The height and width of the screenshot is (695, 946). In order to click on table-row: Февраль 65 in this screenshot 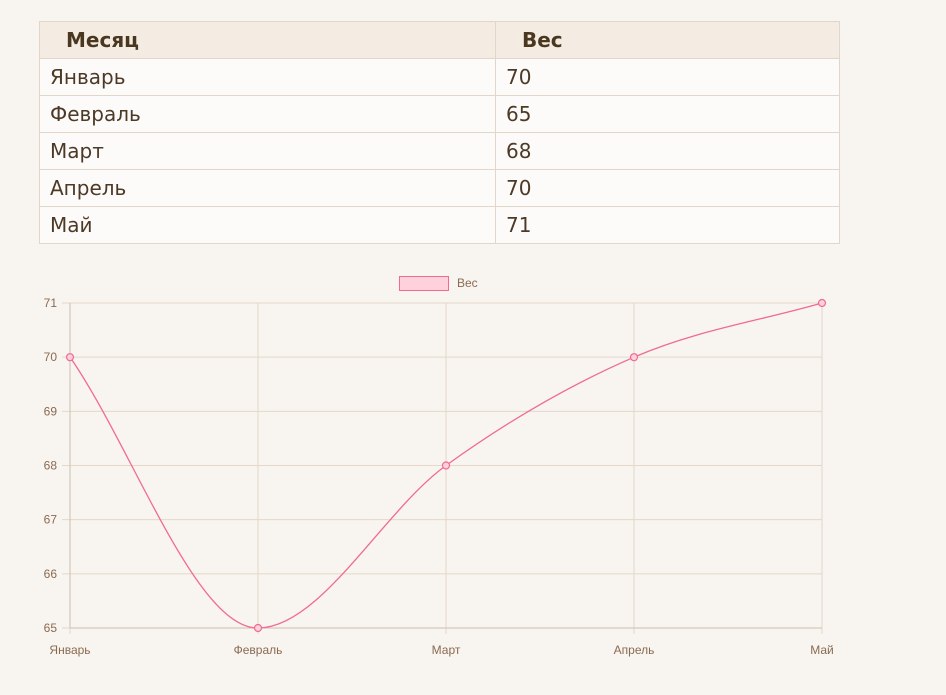, I will do `click(439, 114)`.